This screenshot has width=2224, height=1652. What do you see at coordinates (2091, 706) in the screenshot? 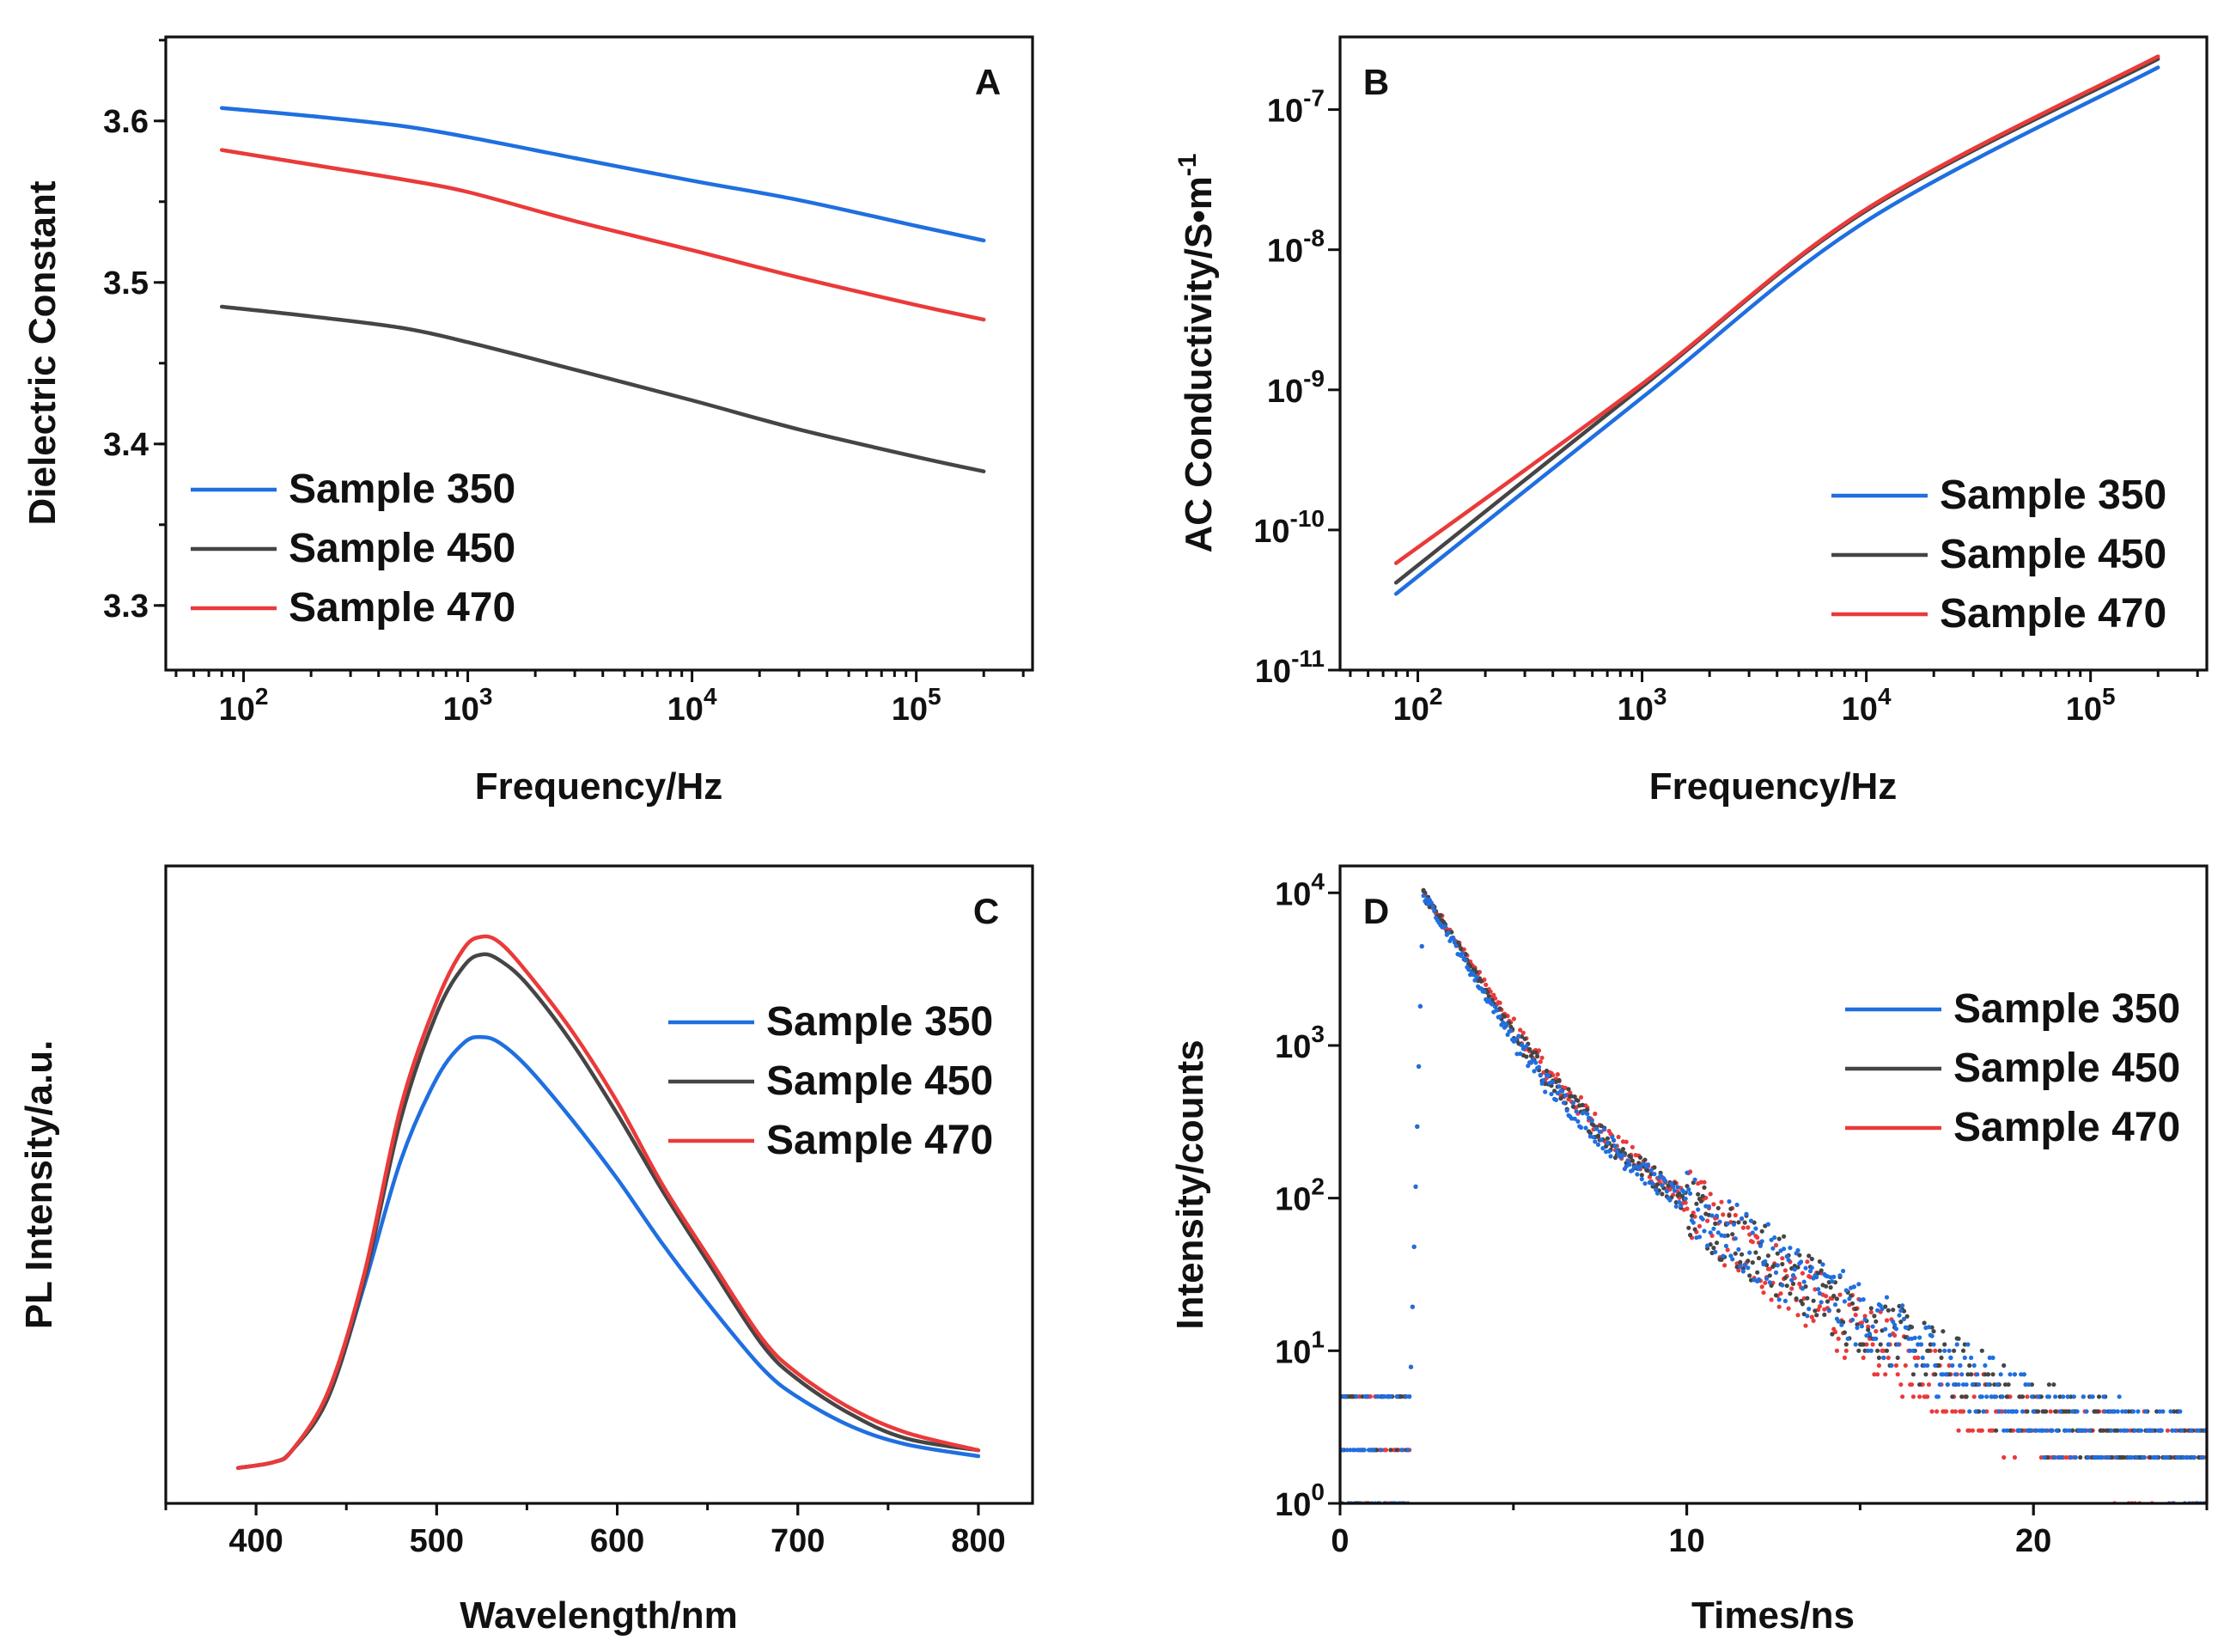
I see `x-tick-label: 10⁵` at bounding box center [2091, 706].